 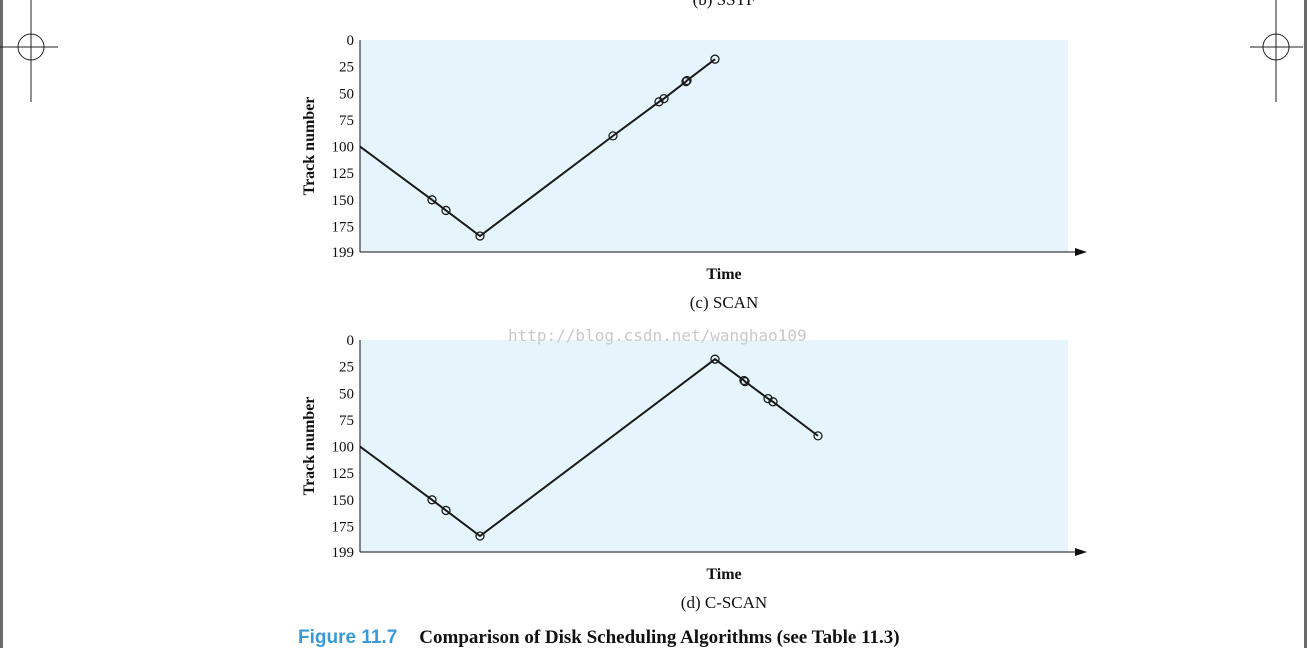 I want to click on top-cut-label: (b) SSTF, so click(x=724, y=4).